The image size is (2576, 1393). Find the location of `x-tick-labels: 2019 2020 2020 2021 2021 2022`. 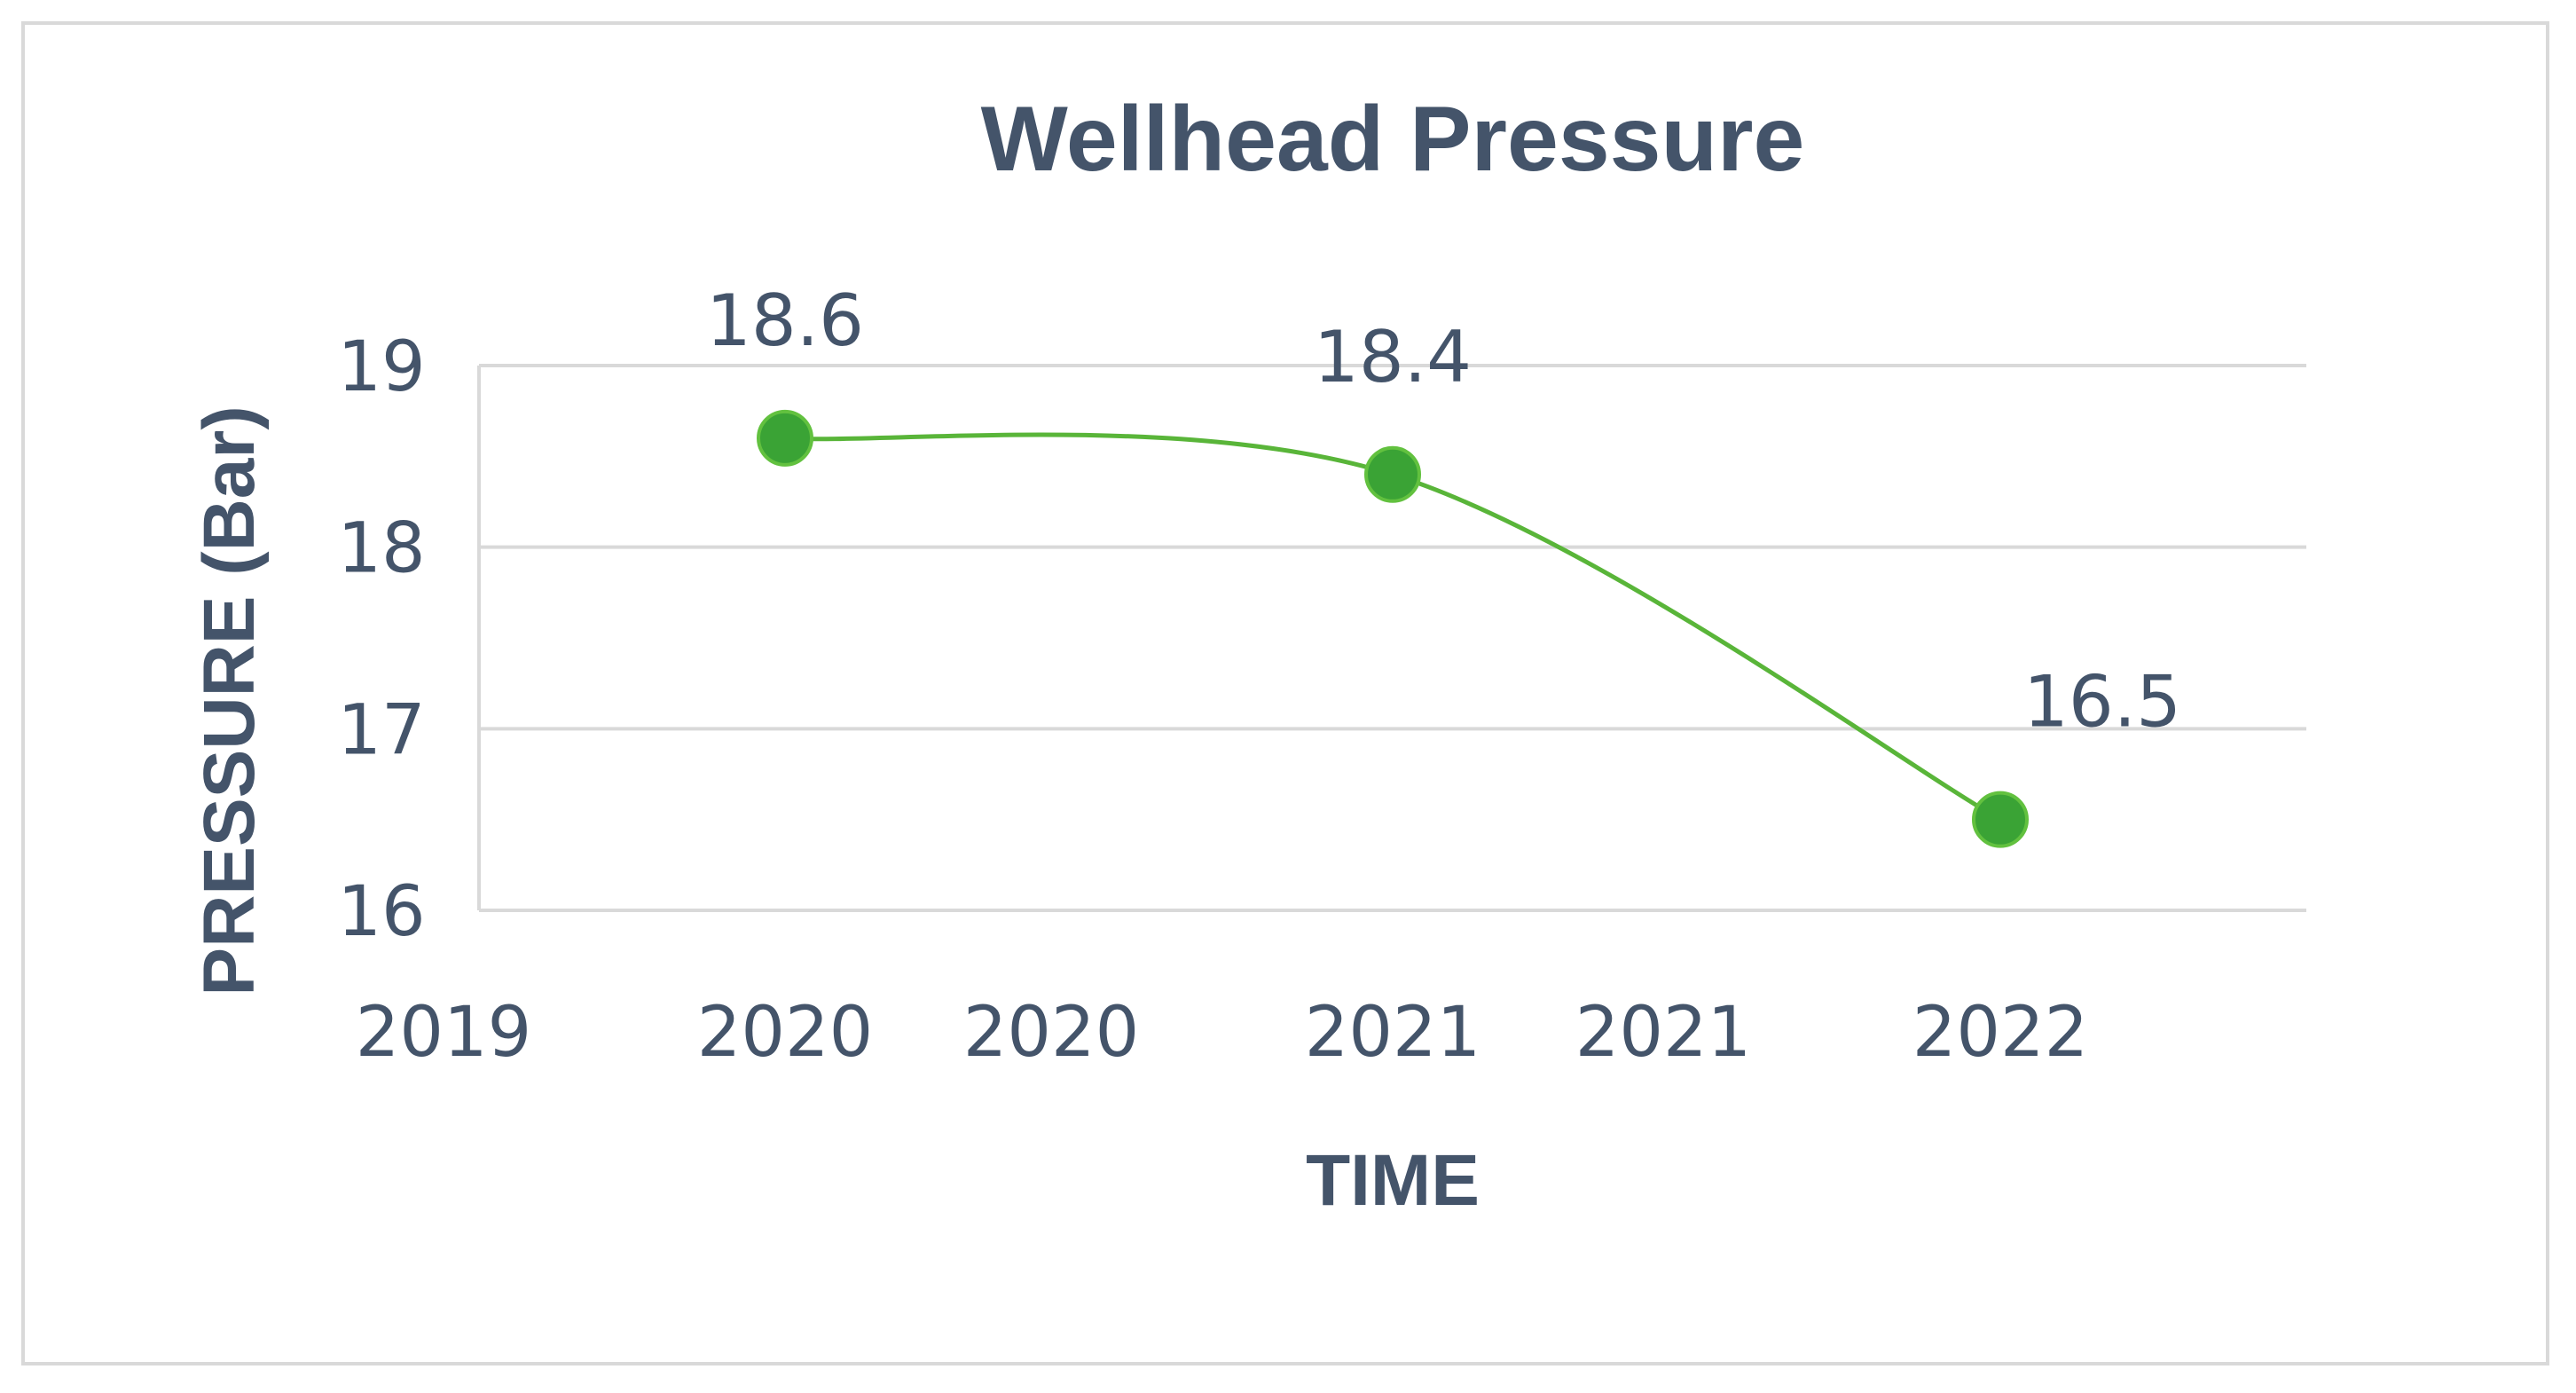

x-tick-labels: 2019 2020 2020 2021 2021 2022 is located at coordinates (1222, 1033).